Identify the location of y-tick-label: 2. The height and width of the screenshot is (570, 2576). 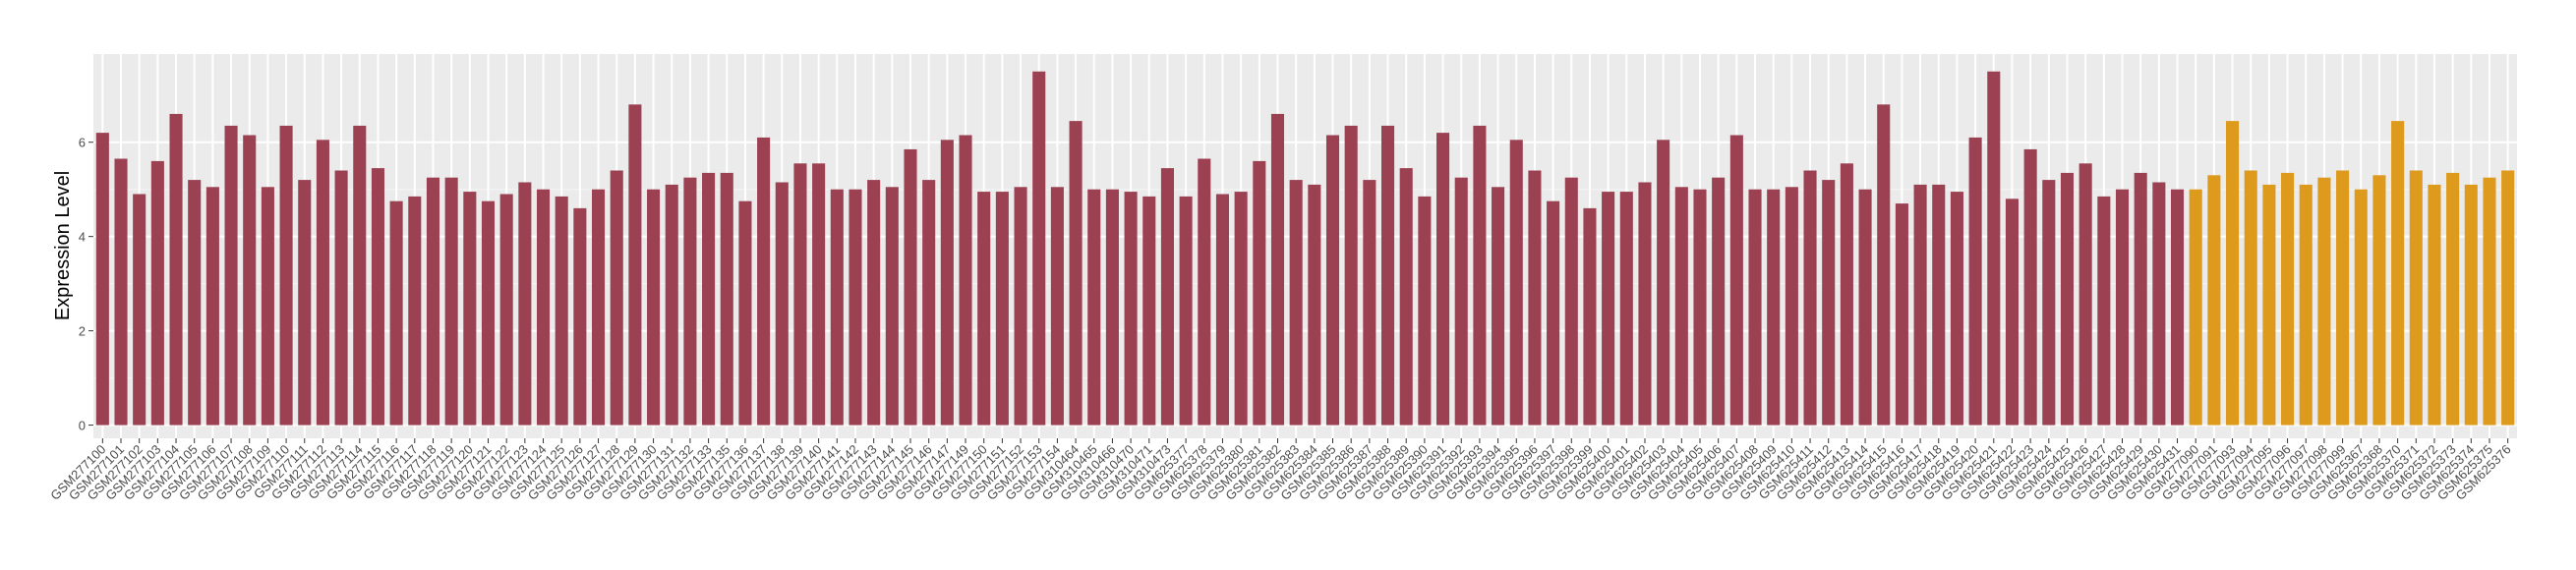
(82, 331).